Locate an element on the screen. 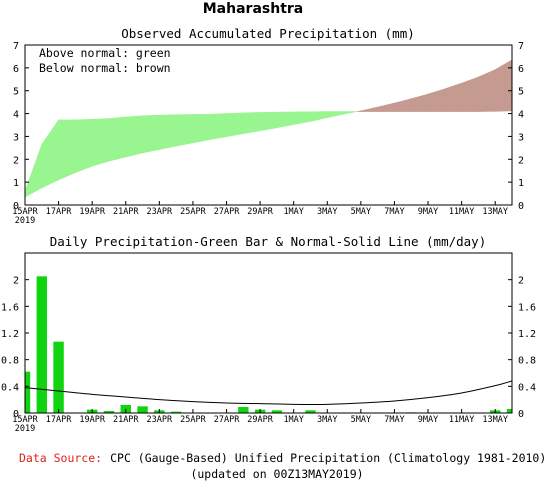  chart2-ytick-label-left: 1.2 is located at coordinates (10, 334).